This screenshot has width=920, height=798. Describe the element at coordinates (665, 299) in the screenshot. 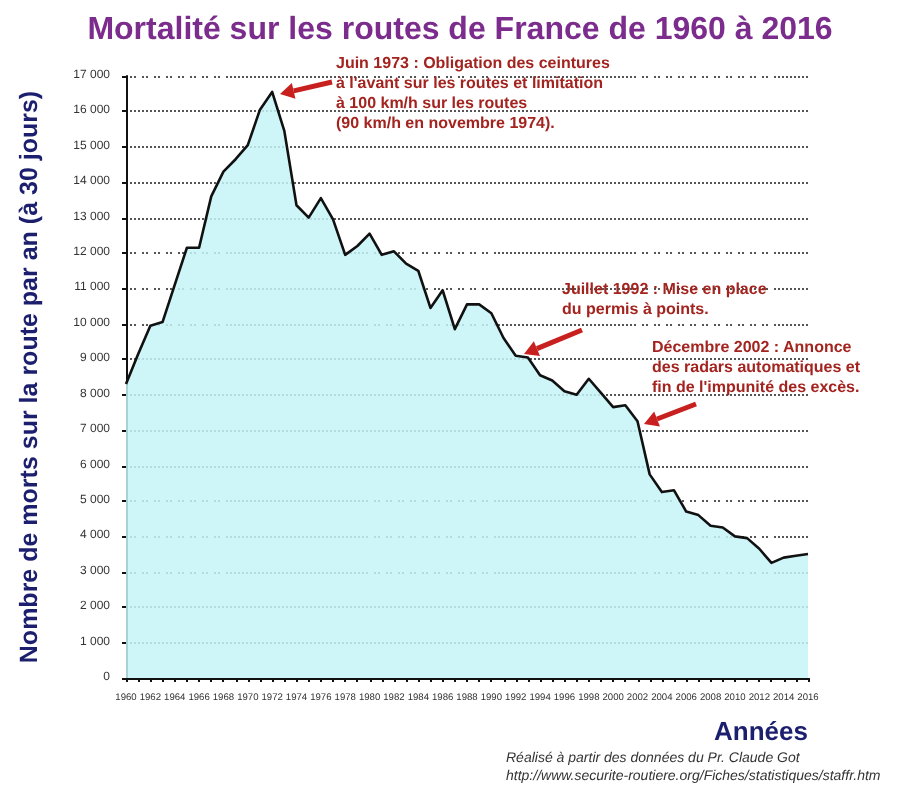

I see `annotation: Juillet 1992 : Mise en place du permis à points.` at that location.